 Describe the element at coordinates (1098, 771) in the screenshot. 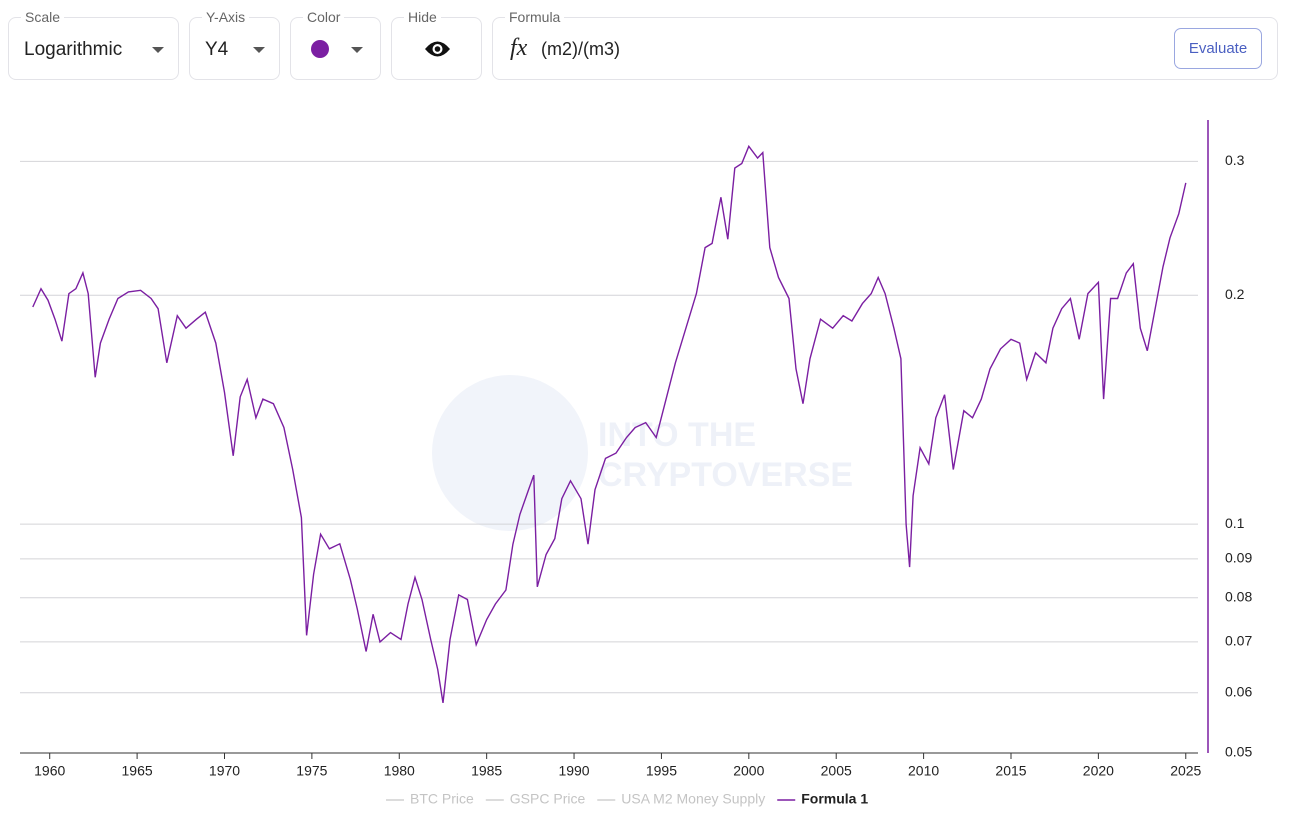

I see `x-tick-label: 2020` at that location.